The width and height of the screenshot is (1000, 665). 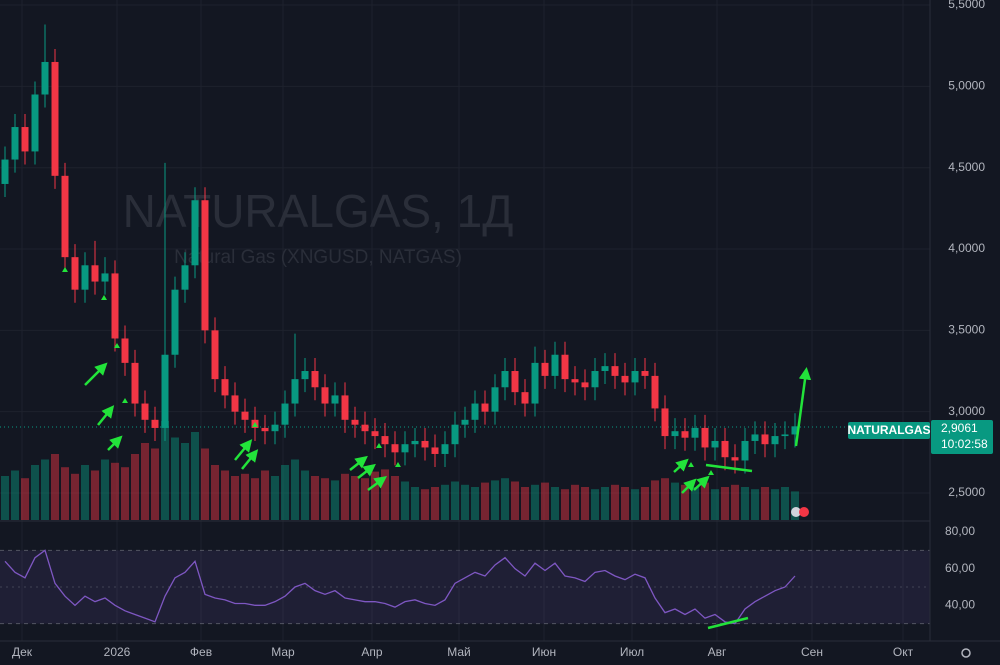 I want to click on x-tick-label: Июн, so click(x=544, y=652).